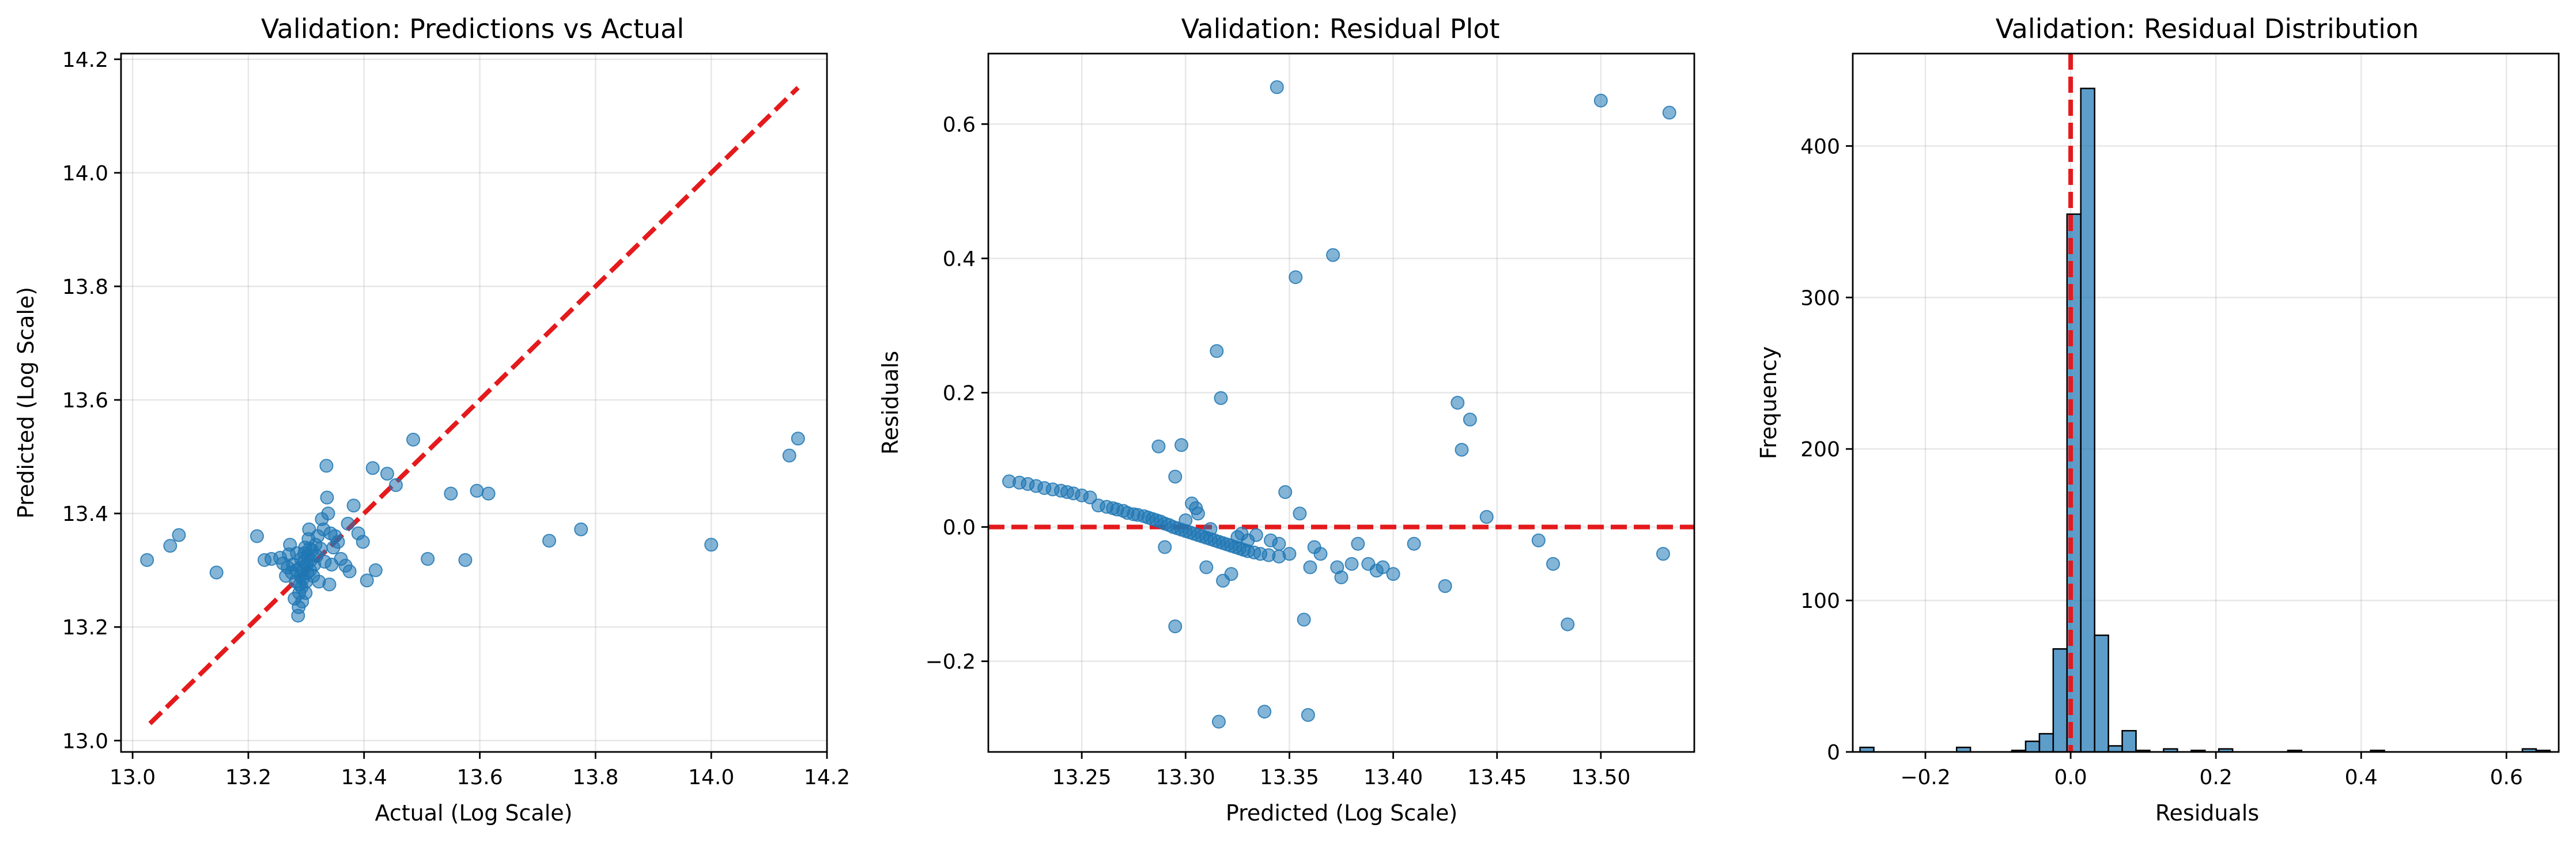 The image size is (2576, 847). I want to click on y-tick-label: 0.4, so click(959, 259).